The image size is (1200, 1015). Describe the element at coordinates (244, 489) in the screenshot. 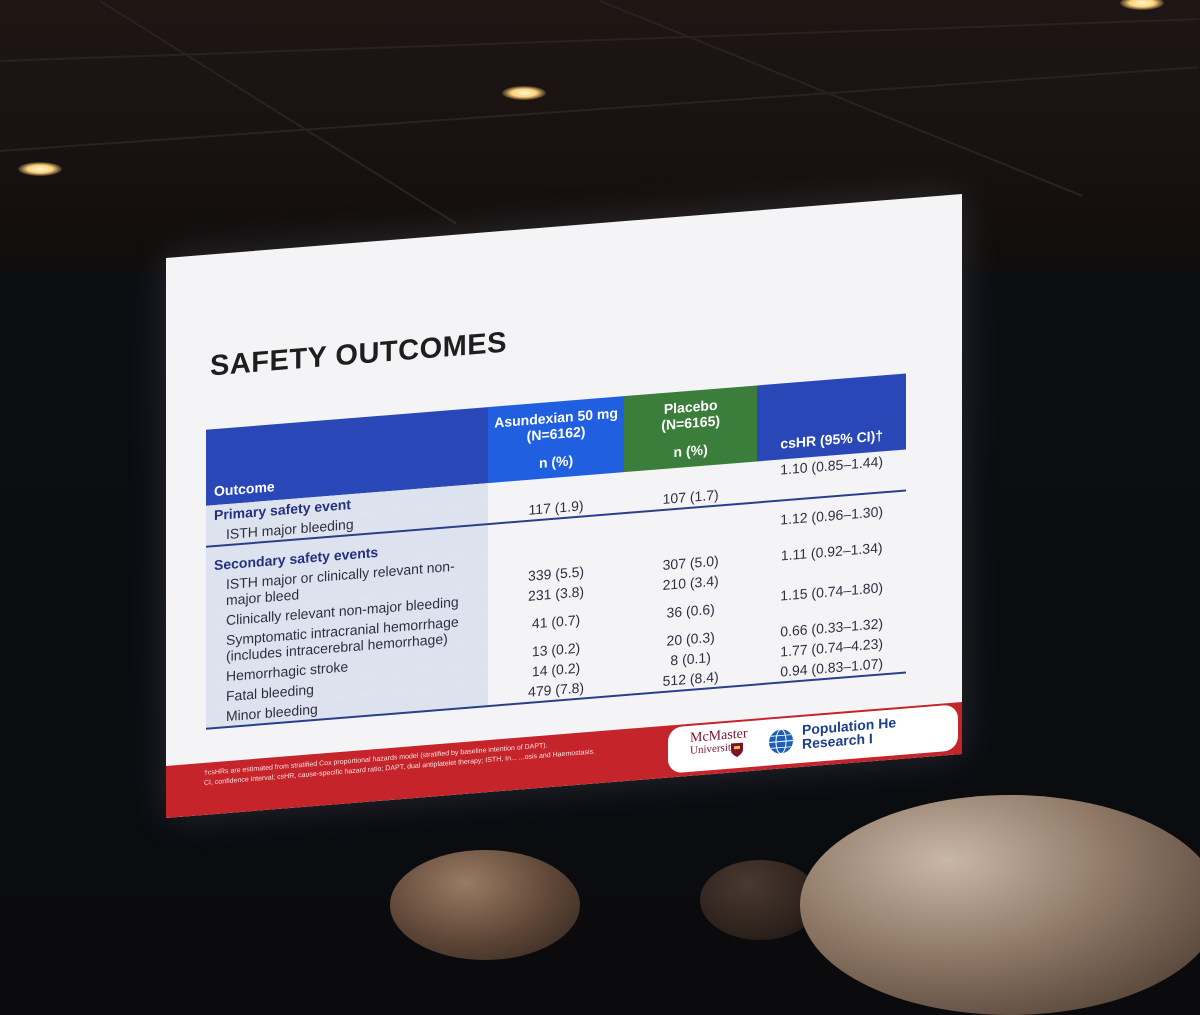

I see `header-outcome-label: Outcome` at that location.